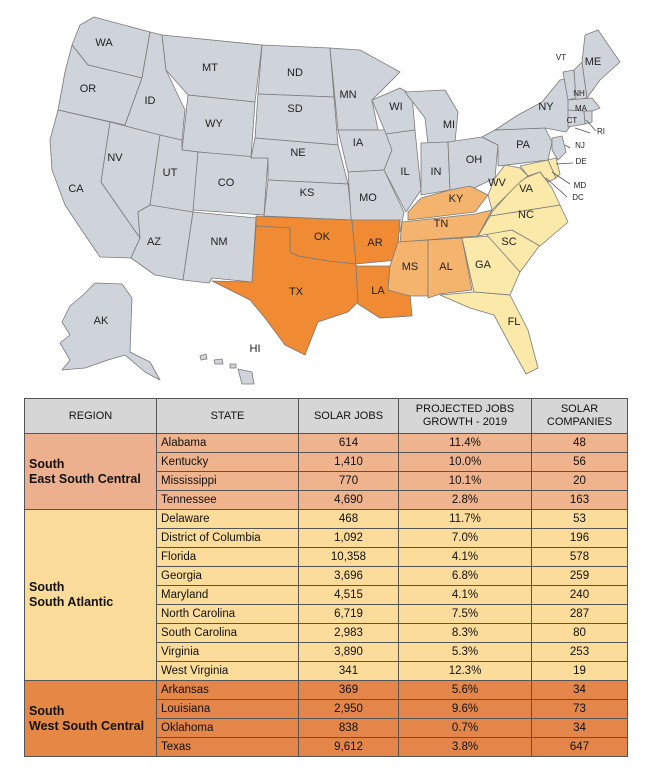 The height and width of the screenshot is (770, 650). Describe the element at coordinates (326, 728) in the screenshot. I see `table-row: Oklahoma 838 0.7% 34` at that location.